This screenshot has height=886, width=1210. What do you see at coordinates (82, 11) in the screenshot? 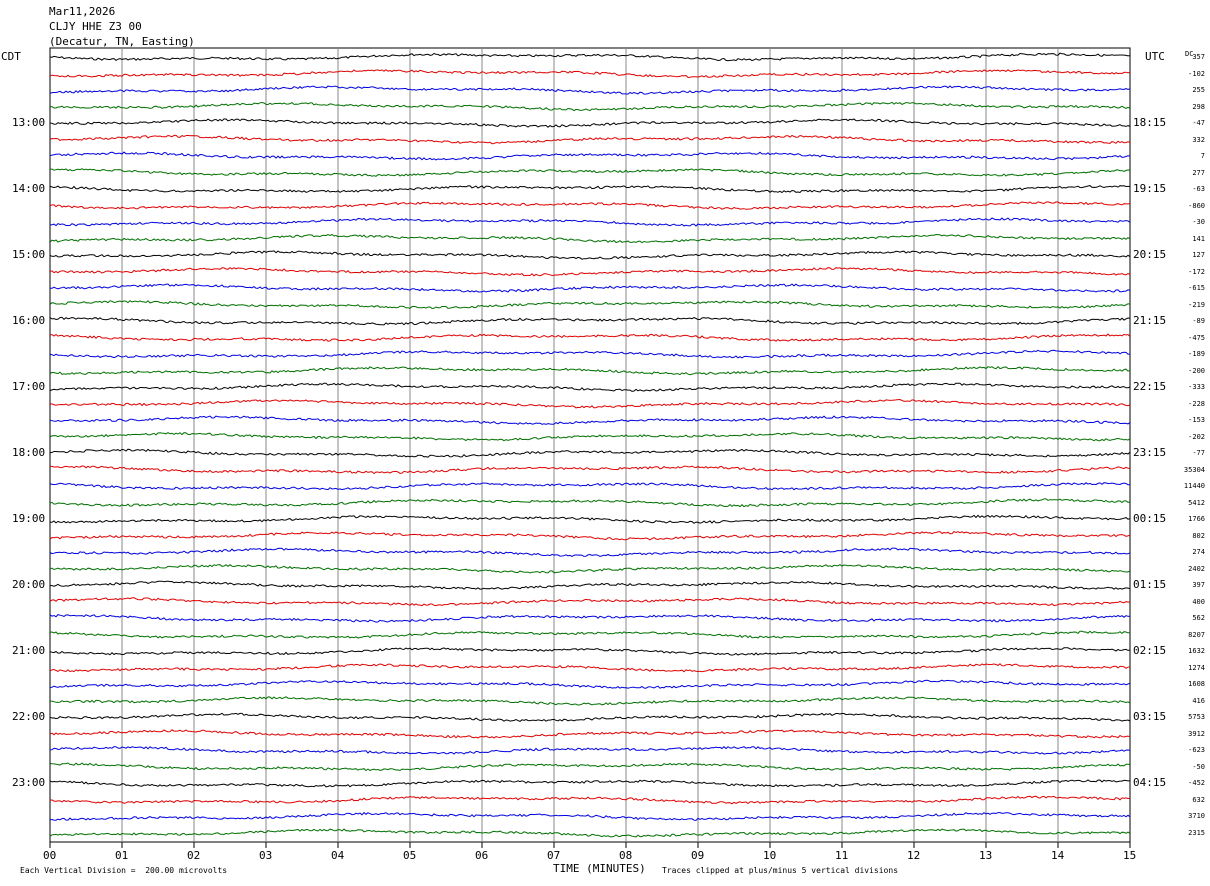
I see `date-label: Mar11,2026` at bounding box center [82, 11].